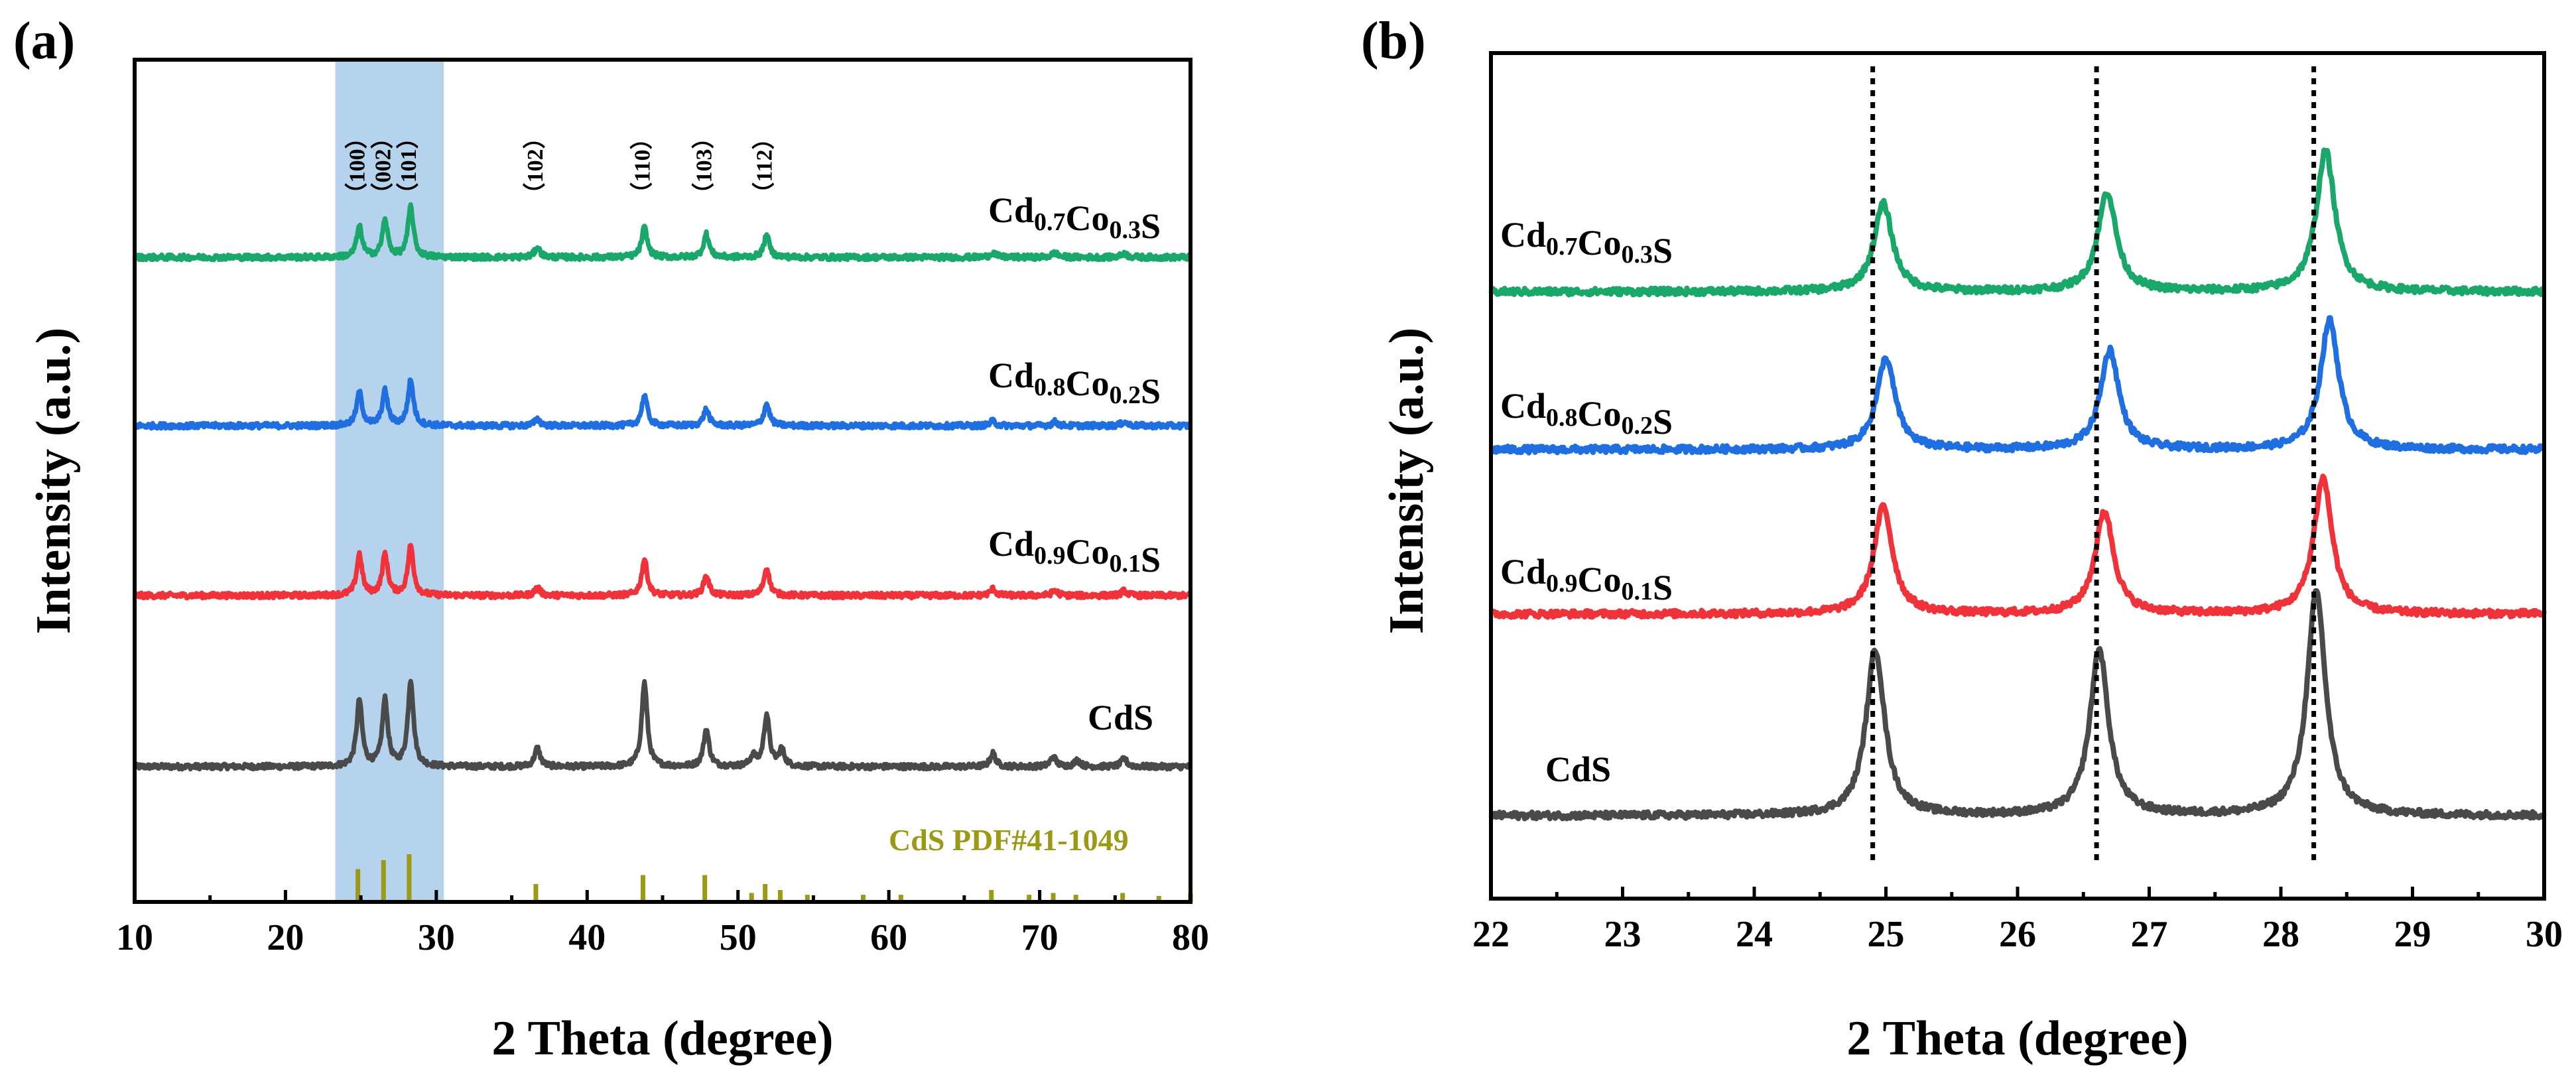 The width and height of the screenshot is (2576, 1079). Describe the element at coordinates (642, 165) in the screenshot. I see `hkl-label: （110）` at that location.